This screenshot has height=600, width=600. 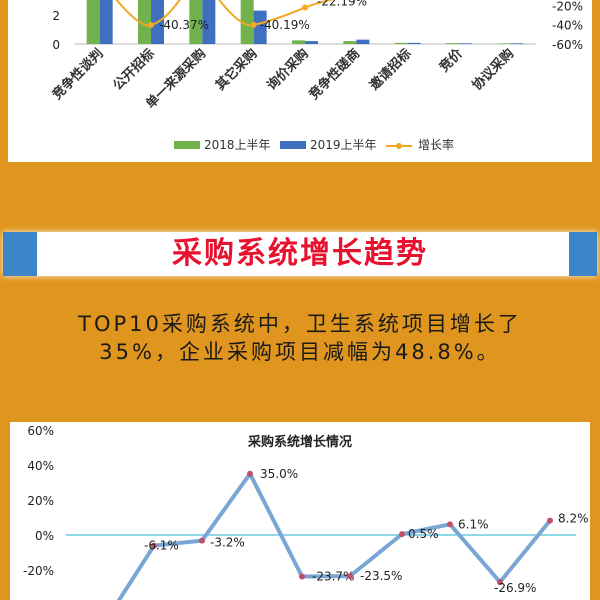 I want to click on section-banner: 采购系统增长趋势, so click(x=300, y=254).